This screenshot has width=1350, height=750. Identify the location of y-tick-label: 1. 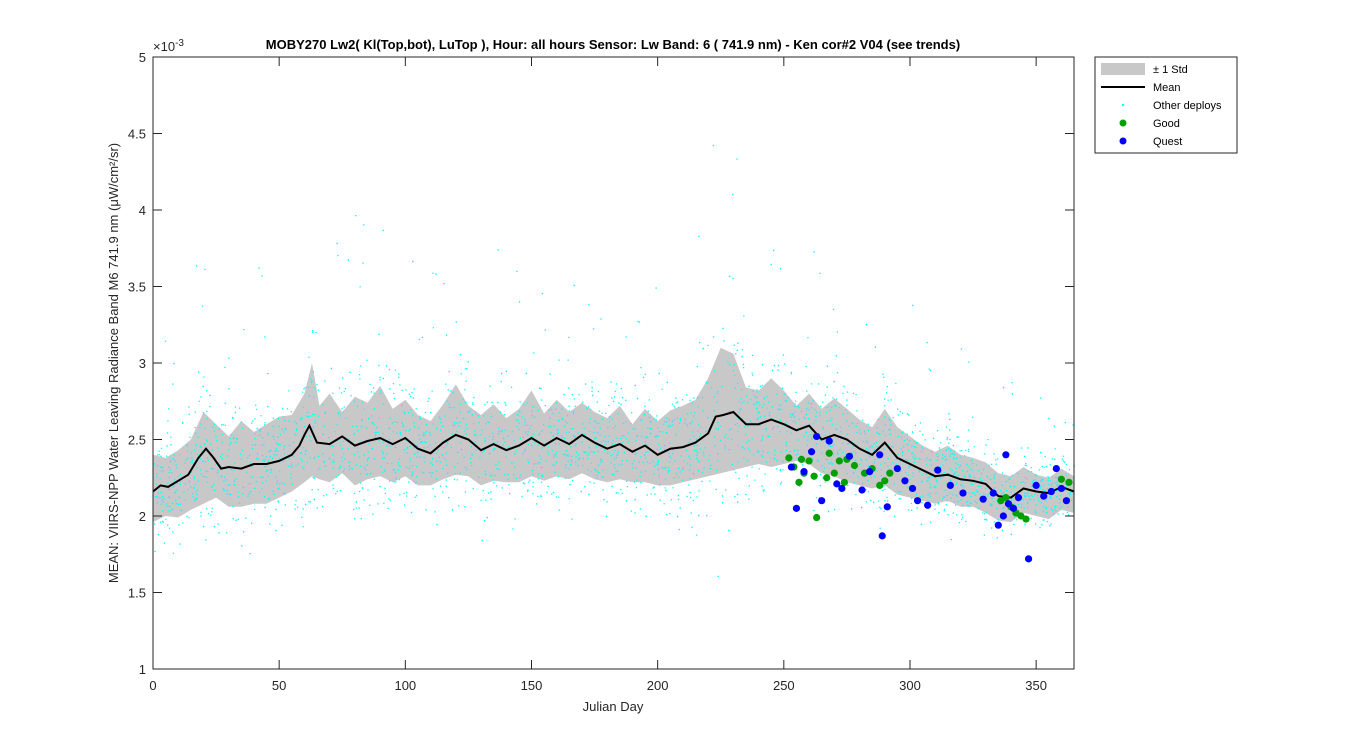
(142, 669).